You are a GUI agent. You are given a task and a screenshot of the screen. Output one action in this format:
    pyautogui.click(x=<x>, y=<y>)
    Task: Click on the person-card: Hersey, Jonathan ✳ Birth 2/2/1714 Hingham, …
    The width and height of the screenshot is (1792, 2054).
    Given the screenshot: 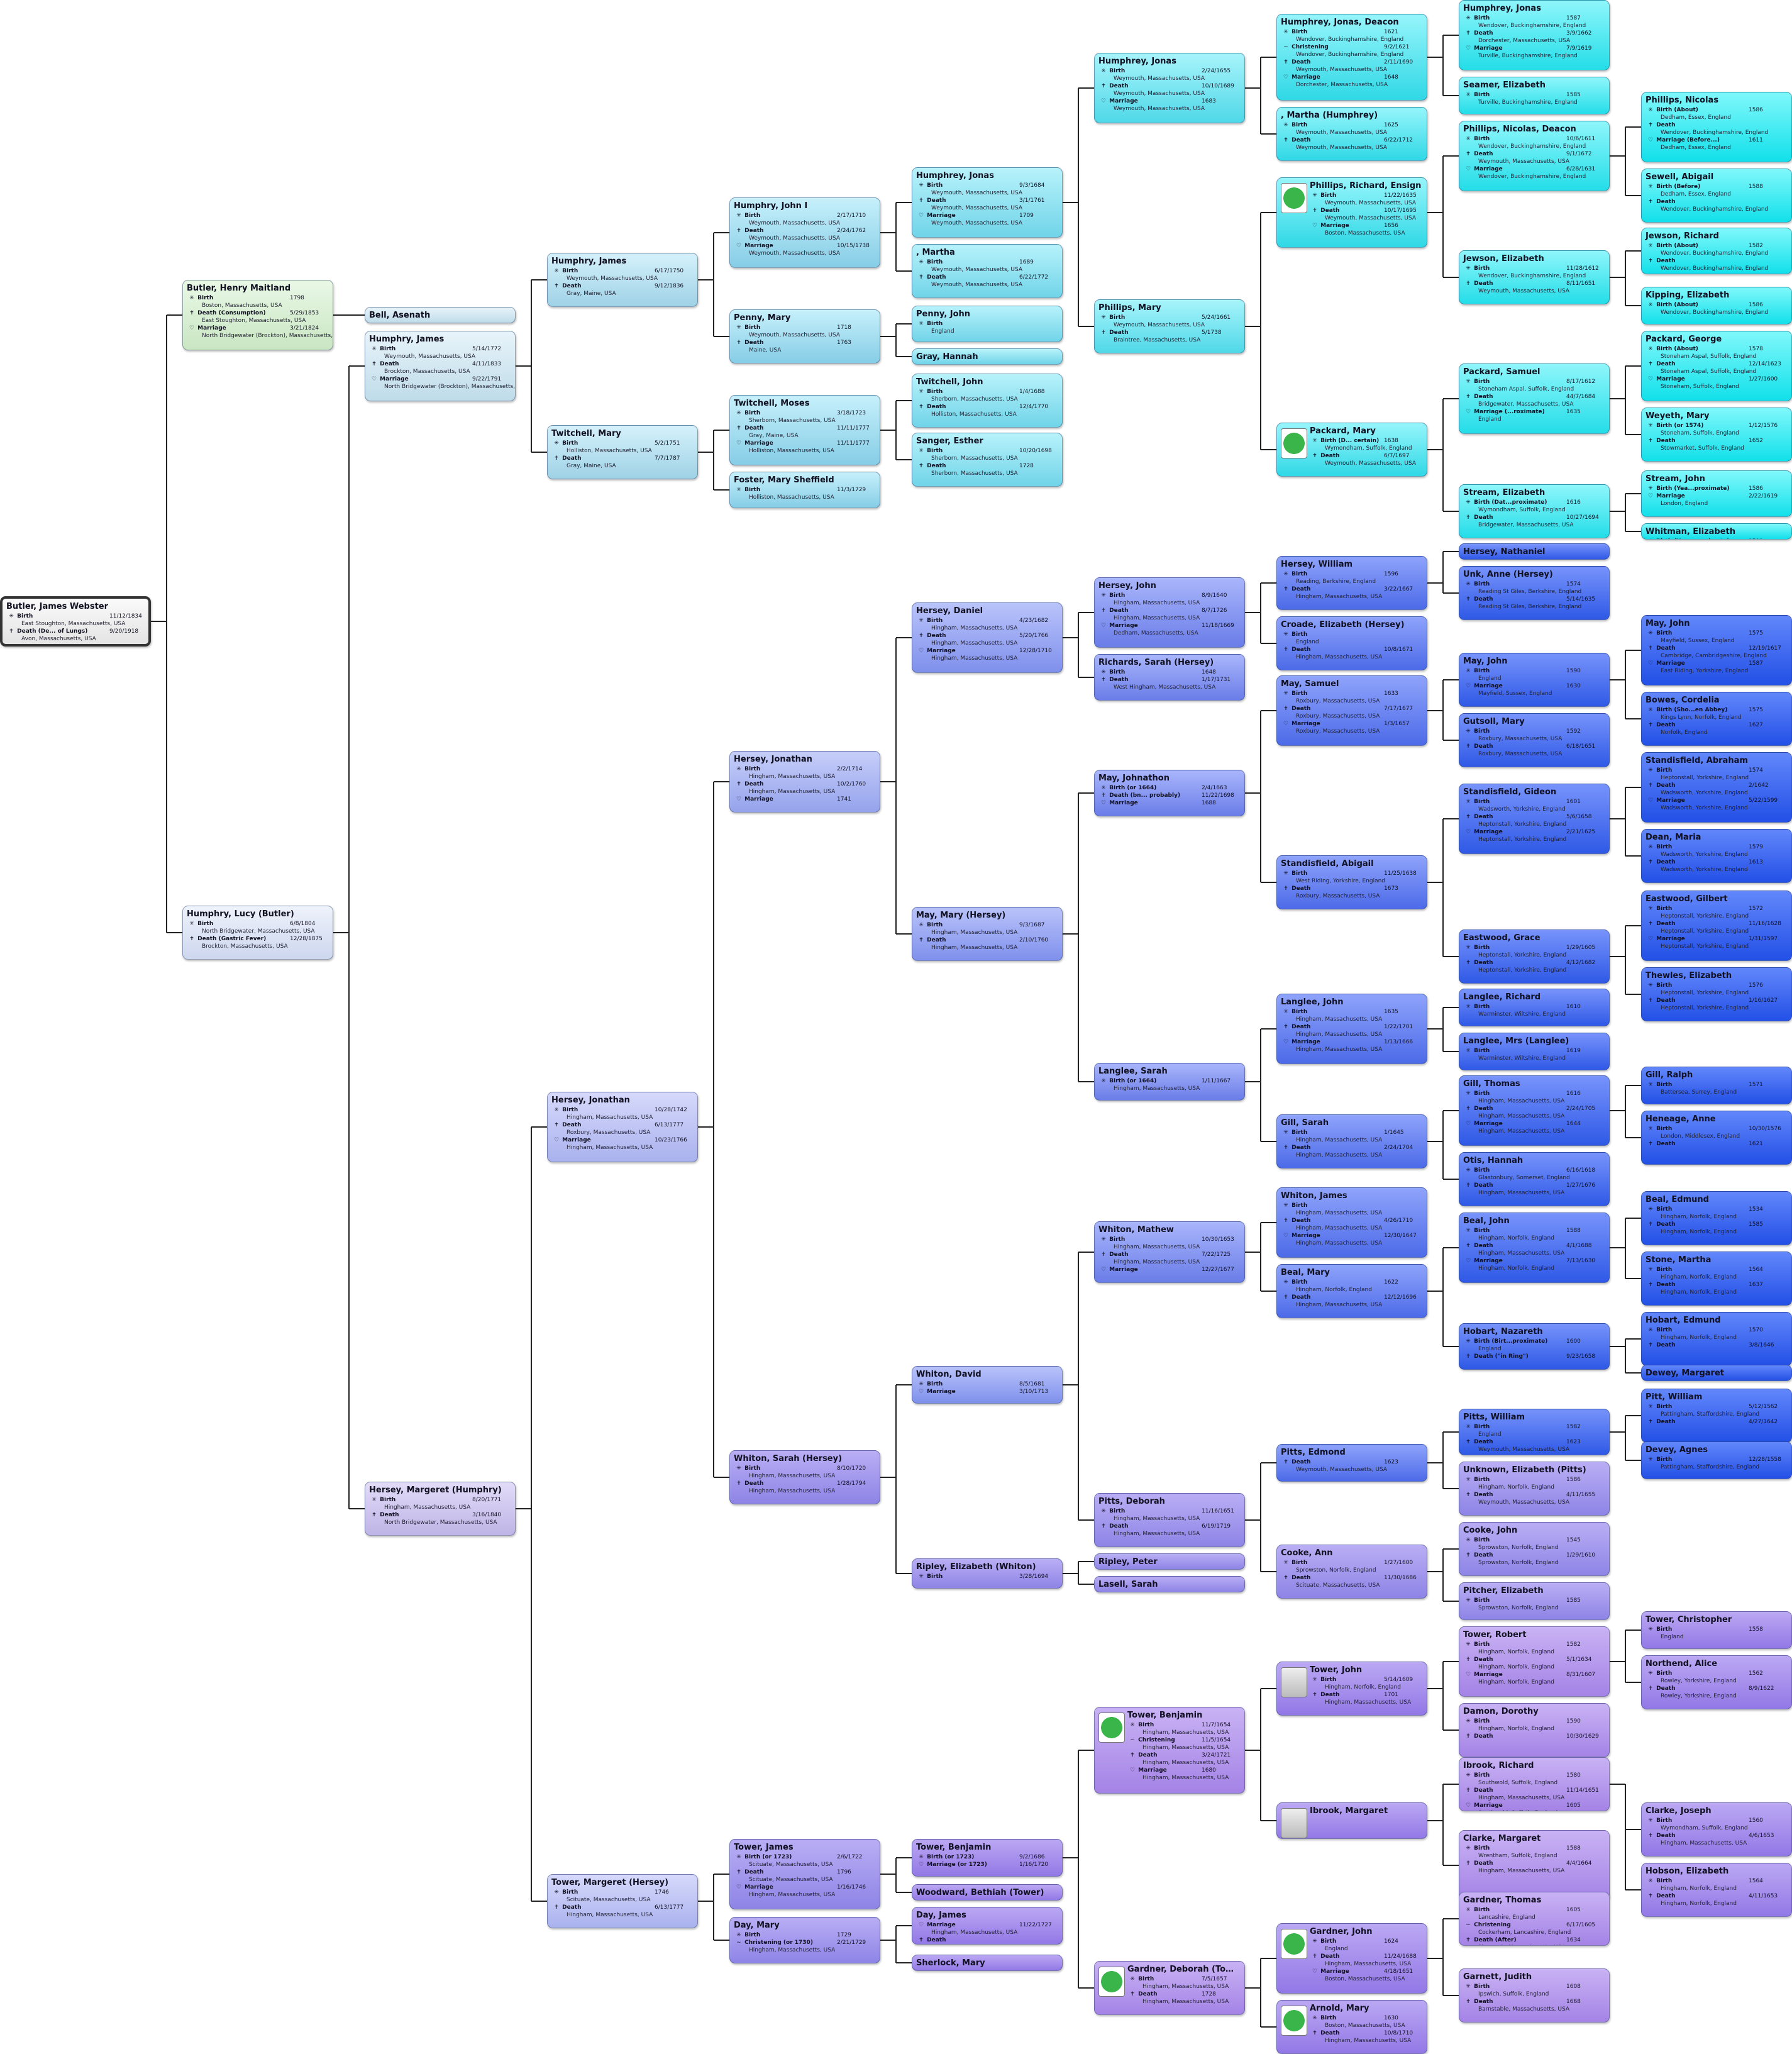 What is the action you would take?
    pyautogui.click(x=804, y=782)
    